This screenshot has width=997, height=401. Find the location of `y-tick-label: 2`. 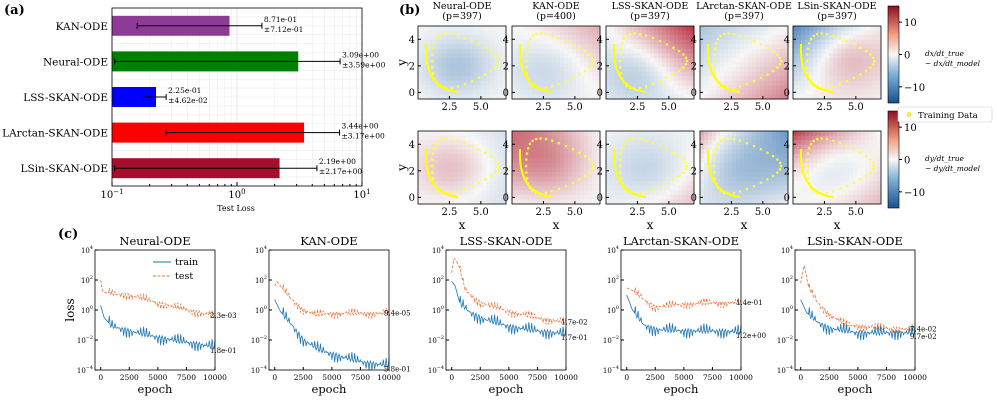

y-tick-label: 2 is located at coordinates (412, 171).